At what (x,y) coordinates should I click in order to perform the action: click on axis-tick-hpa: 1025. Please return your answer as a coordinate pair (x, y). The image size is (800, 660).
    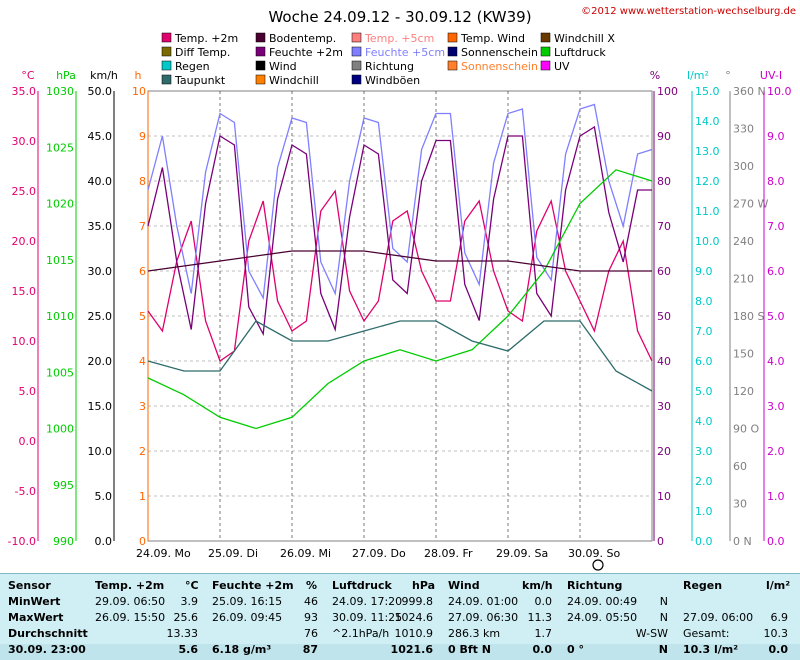
    Looking at the image, I should click on (60, 147).